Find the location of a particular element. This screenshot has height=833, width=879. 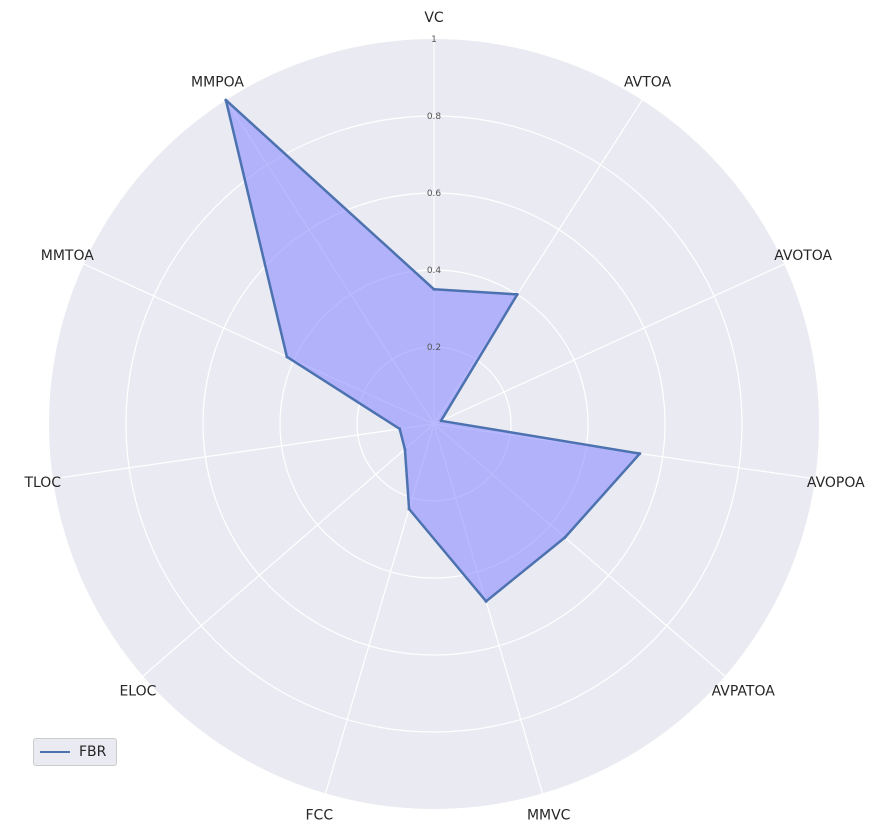

category-label: AVPATOA is located at coordinates (744, 692).